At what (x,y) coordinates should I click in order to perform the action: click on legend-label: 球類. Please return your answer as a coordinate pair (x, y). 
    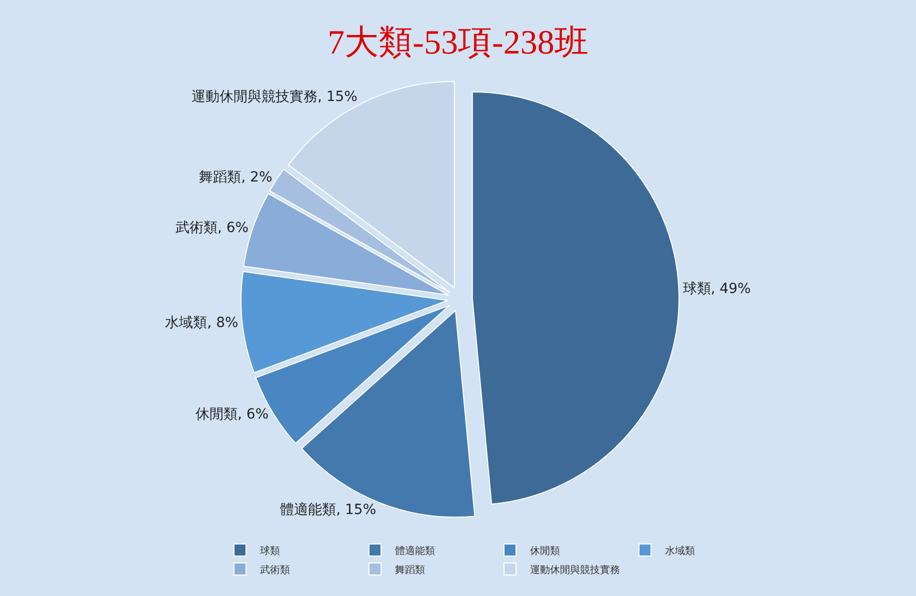
    Looking at the image, I should click on (270, 550).